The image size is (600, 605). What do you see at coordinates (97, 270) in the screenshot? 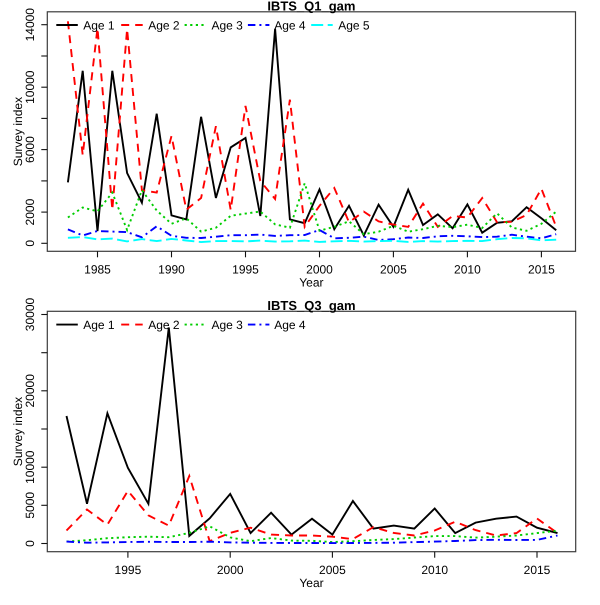
I see `svg-text: 1985` at bounding box center [97, 270].